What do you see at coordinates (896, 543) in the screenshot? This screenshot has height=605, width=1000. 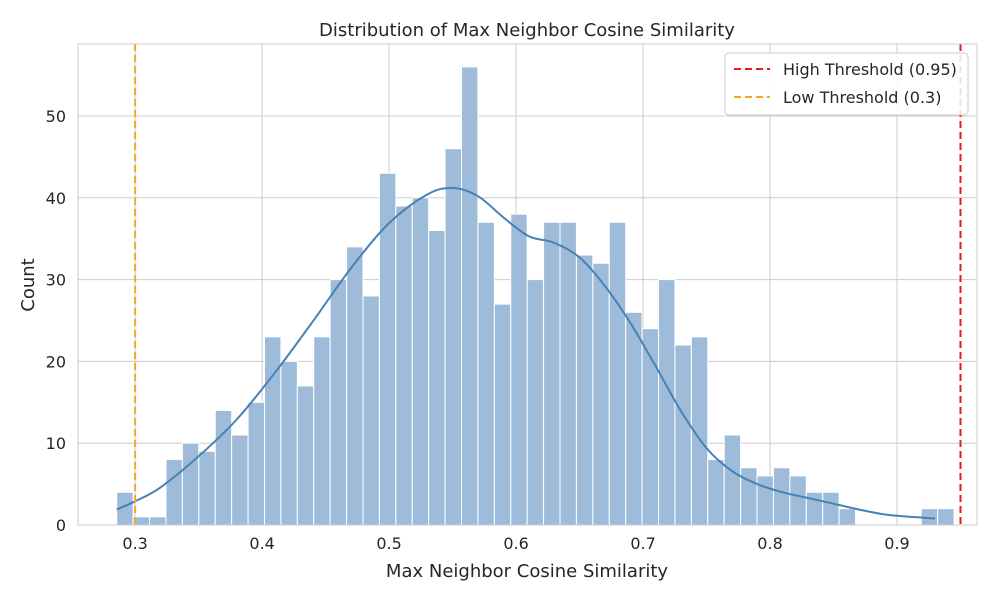 I see `x-tick-label: 0.9` at bounding box center [896, 543].